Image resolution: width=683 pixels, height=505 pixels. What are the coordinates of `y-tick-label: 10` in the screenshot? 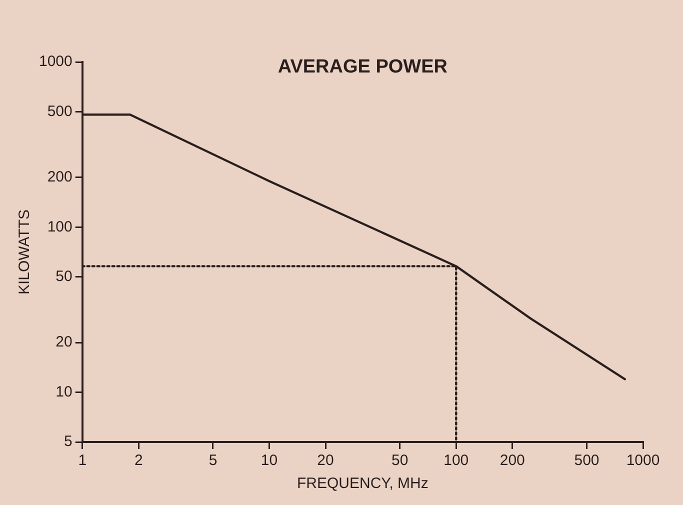 It's located at (64, 391).